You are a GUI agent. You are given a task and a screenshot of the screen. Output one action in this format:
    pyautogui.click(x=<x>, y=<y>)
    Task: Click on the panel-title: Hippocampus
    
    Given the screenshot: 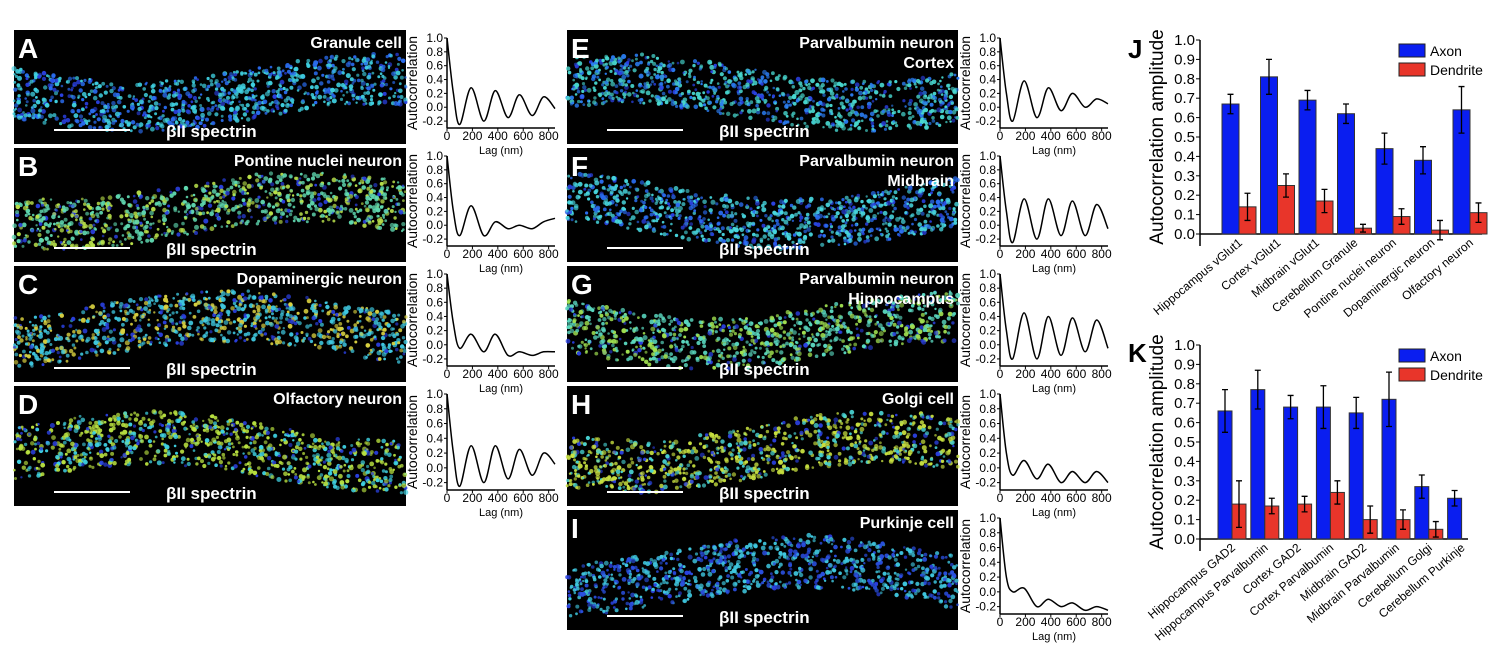 What is the action you would take?
    pyautogui.click(x=901, y=299)
    